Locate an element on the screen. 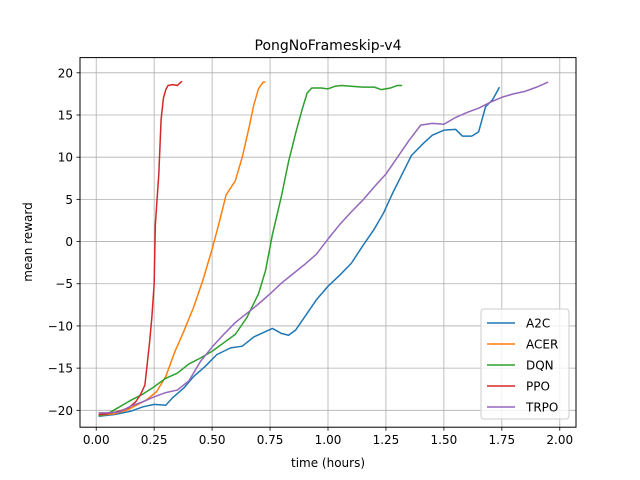  legend-box is located at coordinates (525, 364).